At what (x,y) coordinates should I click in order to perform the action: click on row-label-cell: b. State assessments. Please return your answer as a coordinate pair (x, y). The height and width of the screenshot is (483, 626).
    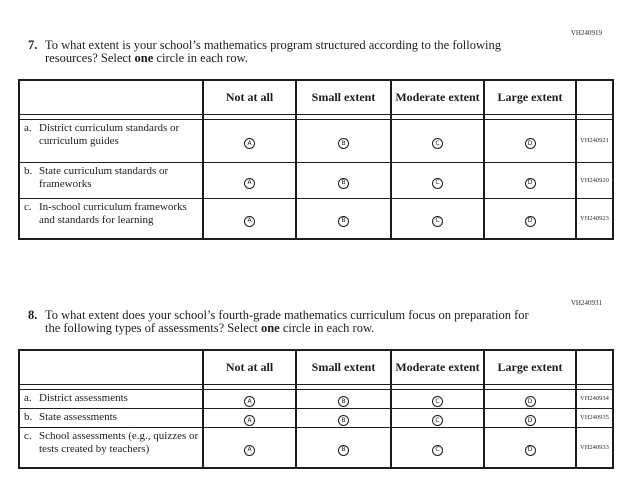
    Looking at the image, I should click on (111, 417).